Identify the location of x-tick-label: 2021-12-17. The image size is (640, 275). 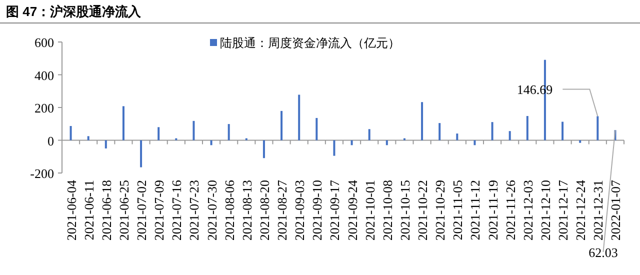
(563, 210).